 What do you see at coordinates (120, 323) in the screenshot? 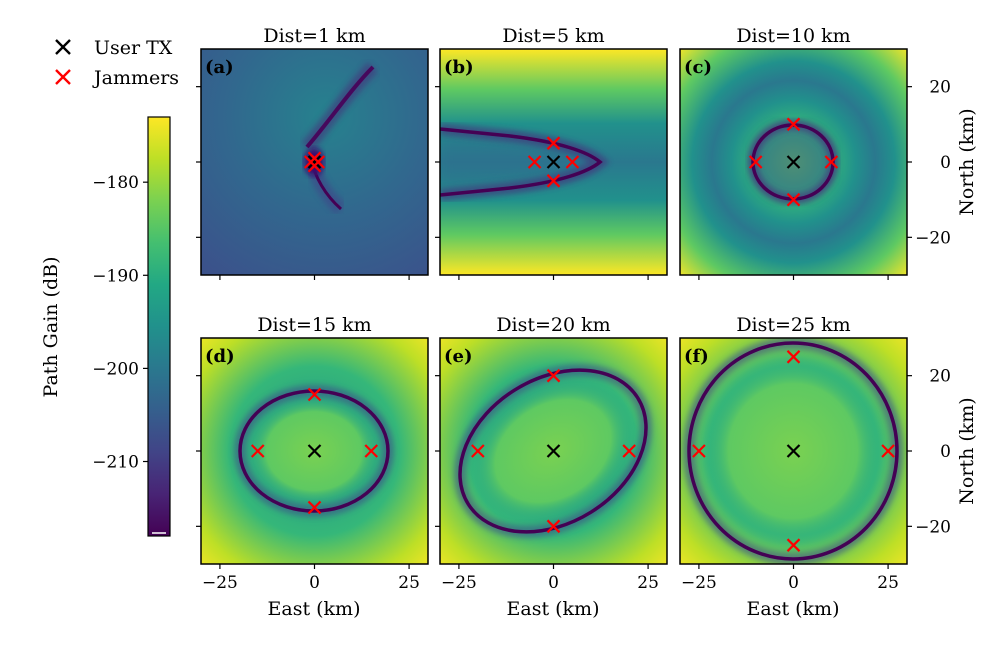
I see `colorbar-ticks: −180 −190 −200 −210` at bounding box center [120, 323].